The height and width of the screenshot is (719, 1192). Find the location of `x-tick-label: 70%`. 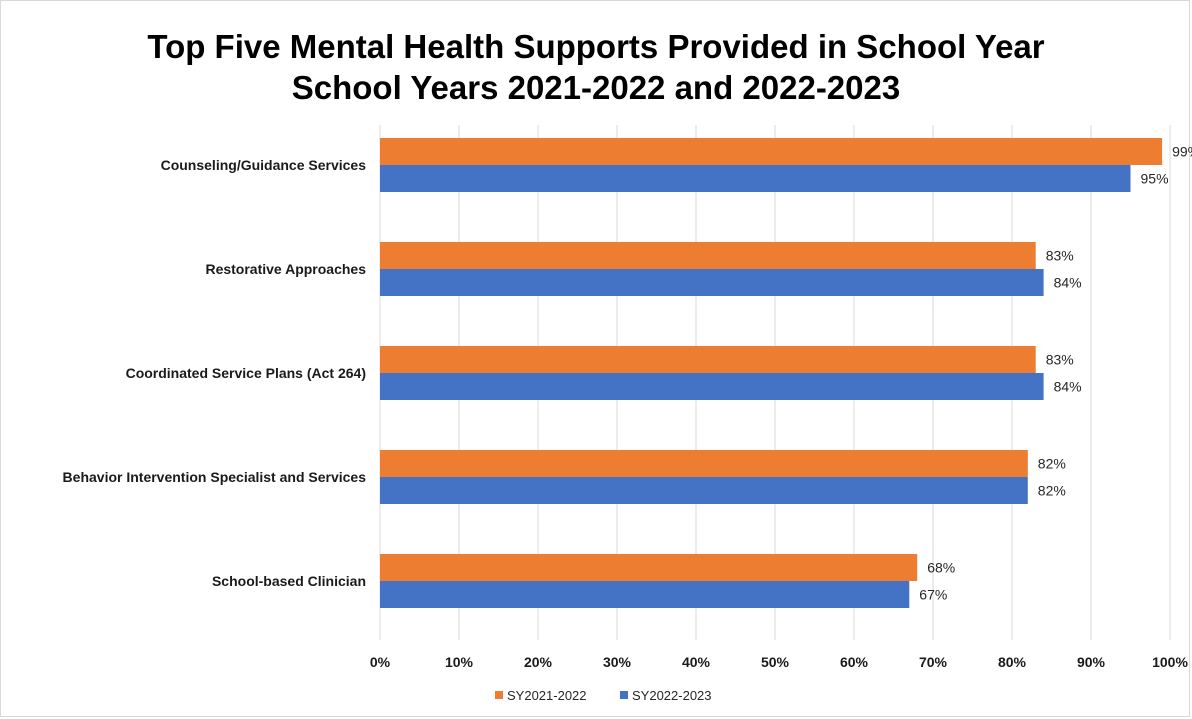

x-tick-label: 70% is located at coordinates (933, 662).